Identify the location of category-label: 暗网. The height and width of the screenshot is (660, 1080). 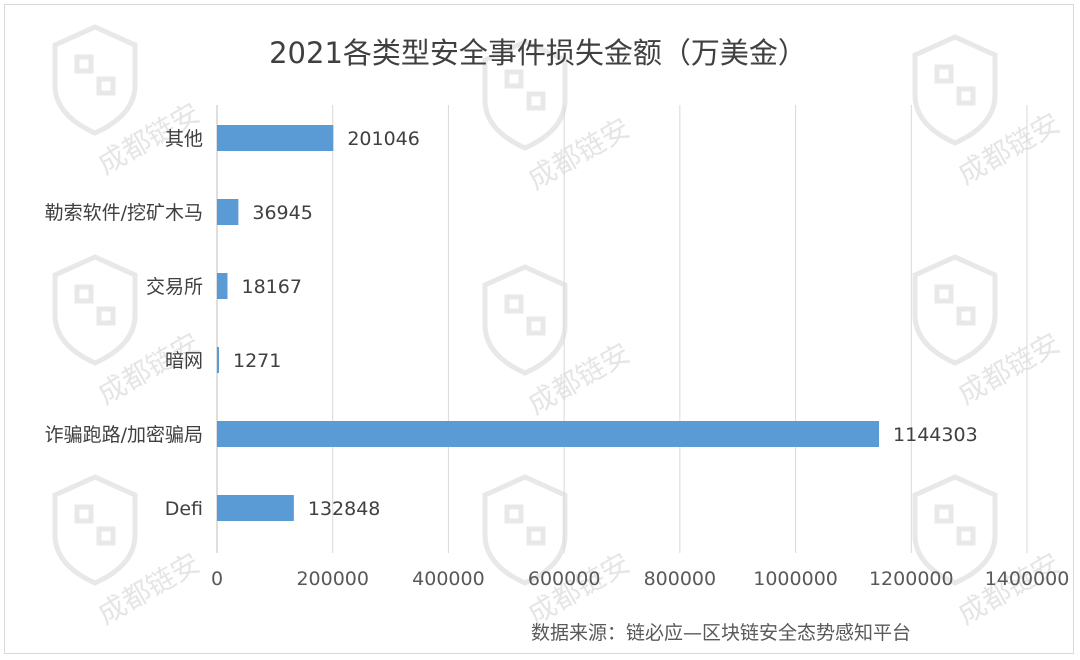
(184, 361).